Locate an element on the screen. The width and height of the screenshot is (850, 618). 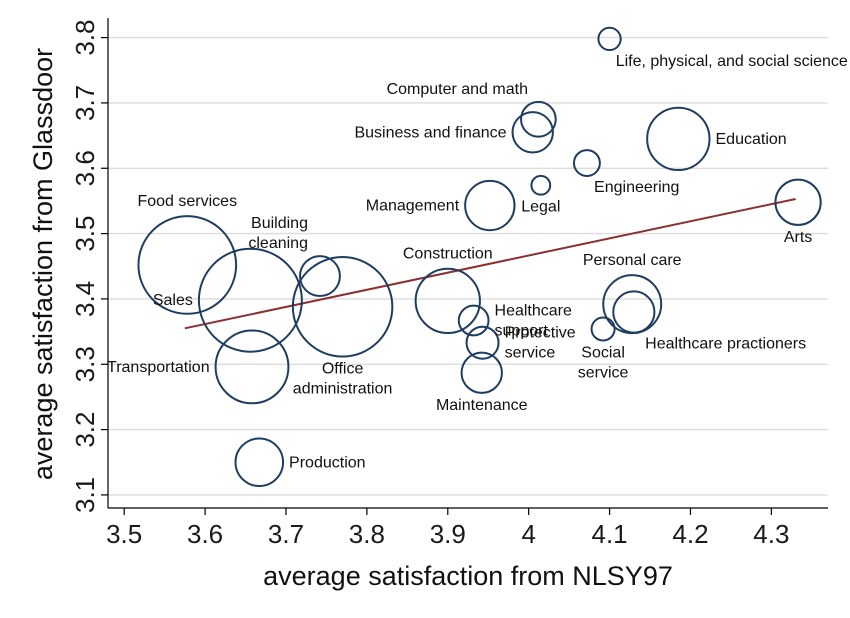
point-engineering is located at coordinates (586, 163).